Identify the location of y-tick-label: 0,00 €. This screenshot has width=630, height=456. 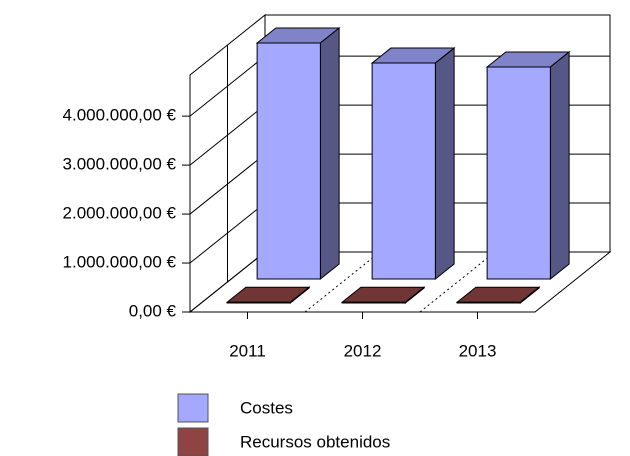
(153, 310).